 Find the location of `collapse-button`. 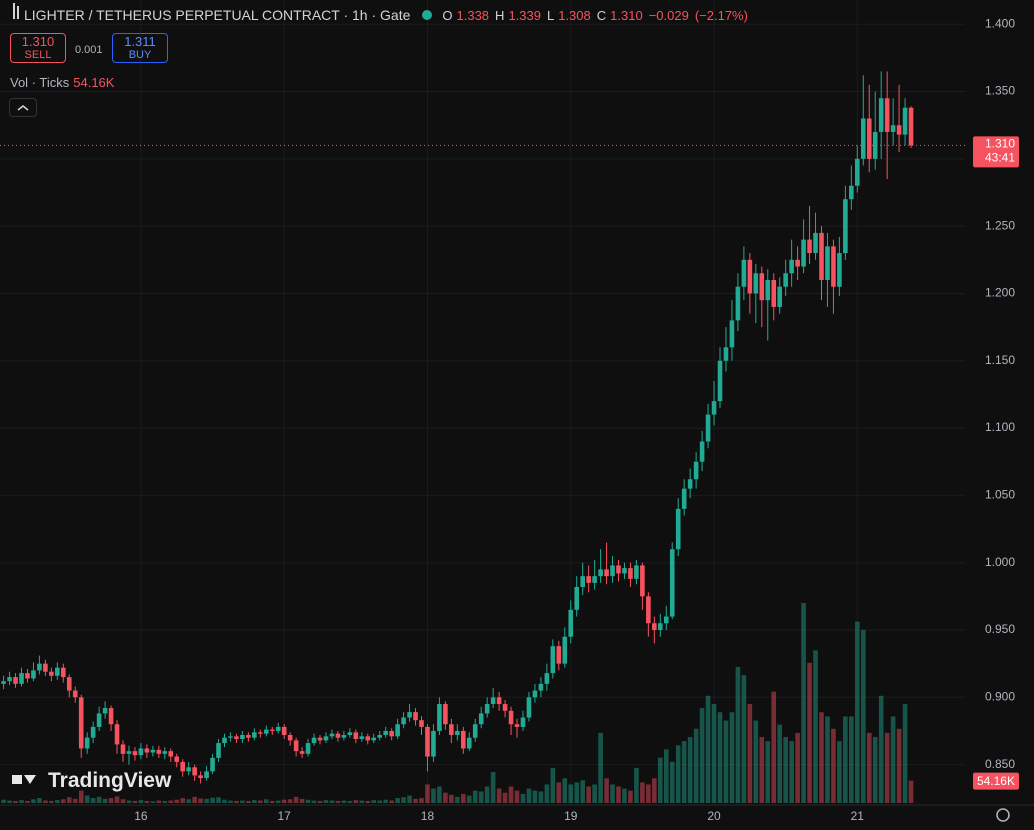

collapse-button is located at coordinates (23, 107).